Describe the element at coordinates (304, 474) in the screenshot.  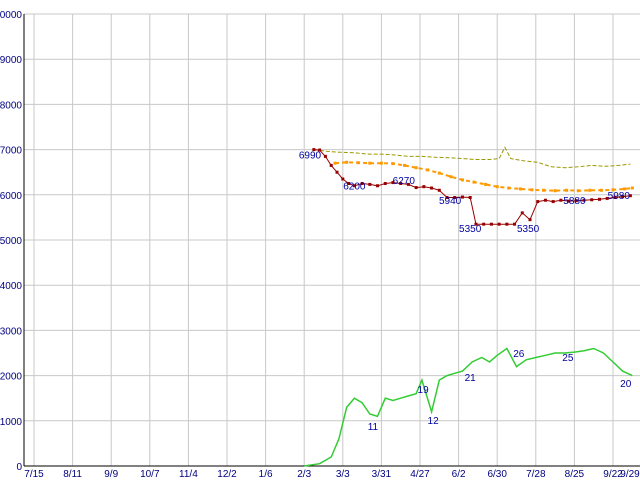
I see `x-tick-label: 2/3` at that location.